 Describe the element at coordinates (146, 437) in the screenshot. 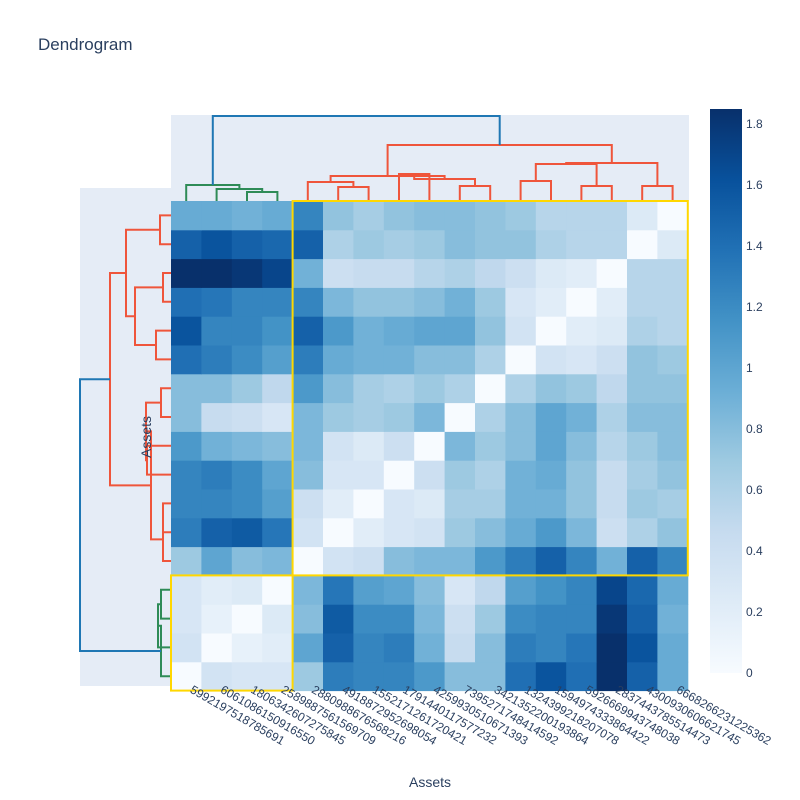

I see `y-axis-title: Assets` at that location.